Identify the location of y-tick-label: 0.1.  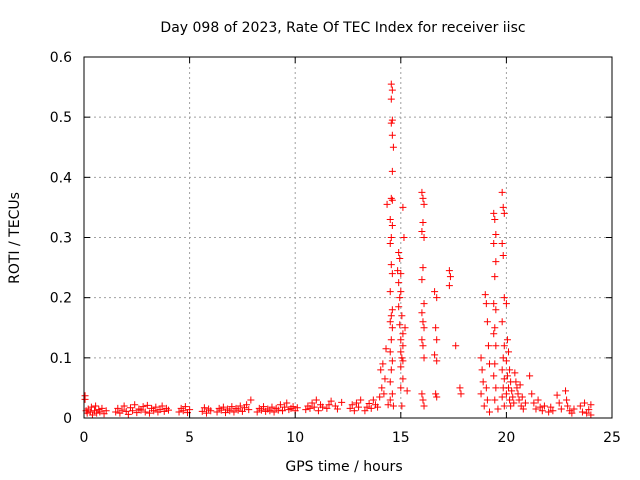
(61, 359).